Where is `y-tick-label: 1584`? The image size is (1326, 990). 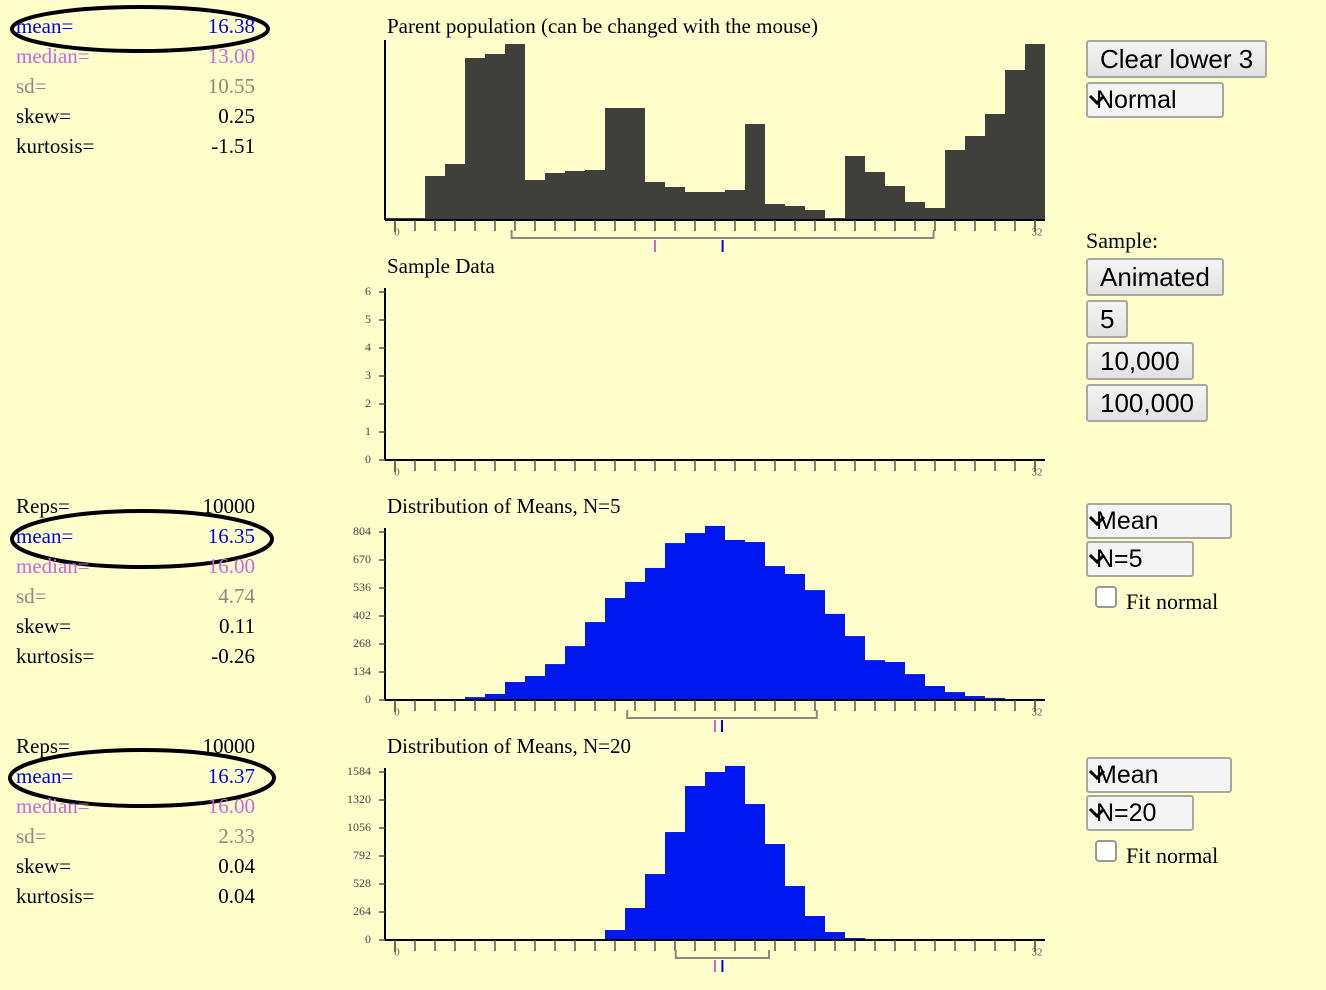 y-tick-label: 1584 is located at coordinates (359, 771).